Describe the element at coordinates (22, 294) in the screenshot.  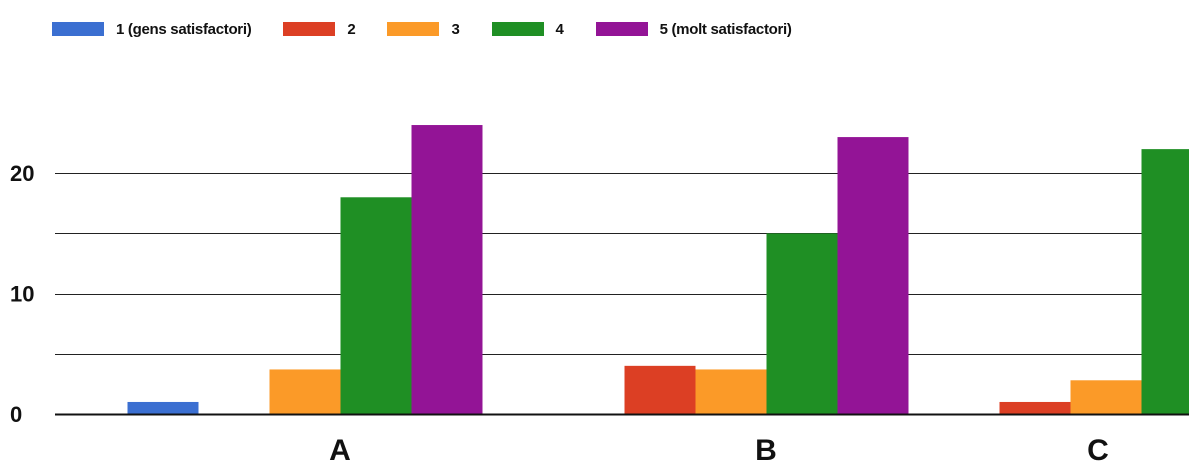
I see `y-tick-label: 10` at that location.